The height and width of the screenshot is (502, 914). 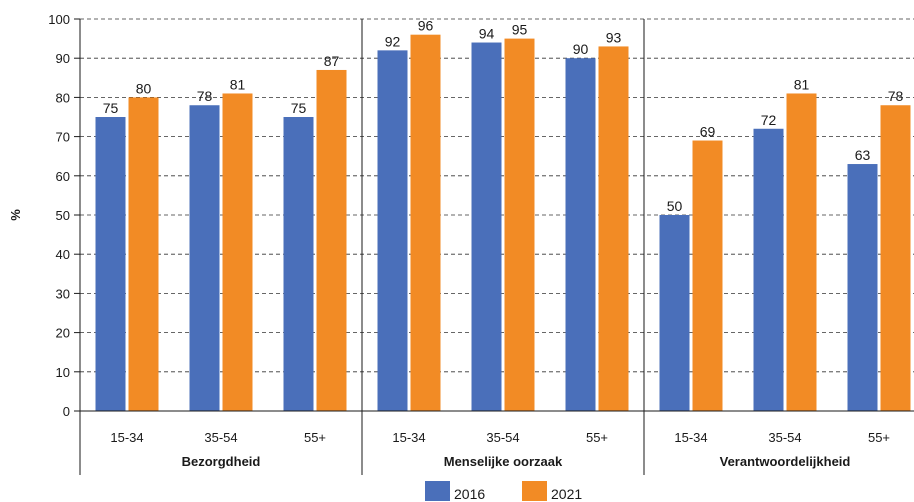 What do you see at coordinates (63, 215) in the screenshot?
I see `y-tick-label: 50` at bounding box center [63, 215].